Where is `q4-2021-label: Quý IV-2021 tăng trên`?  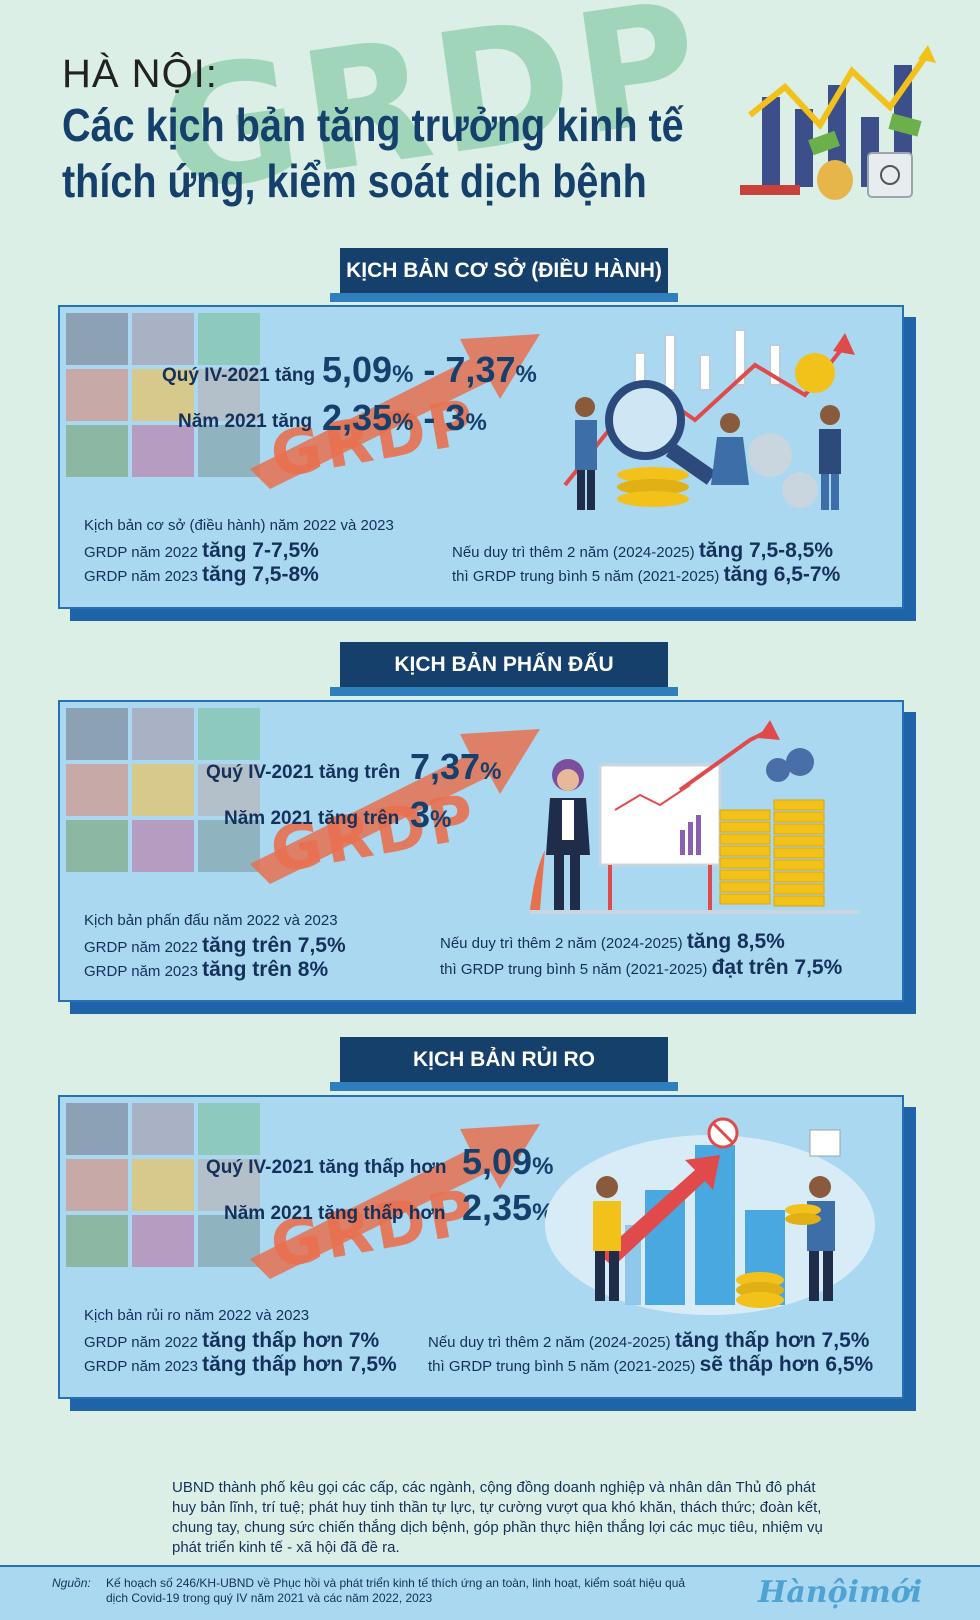
q4-2021-label: Quý IV-2021 tăng trên is located at coordinates (303, 772).